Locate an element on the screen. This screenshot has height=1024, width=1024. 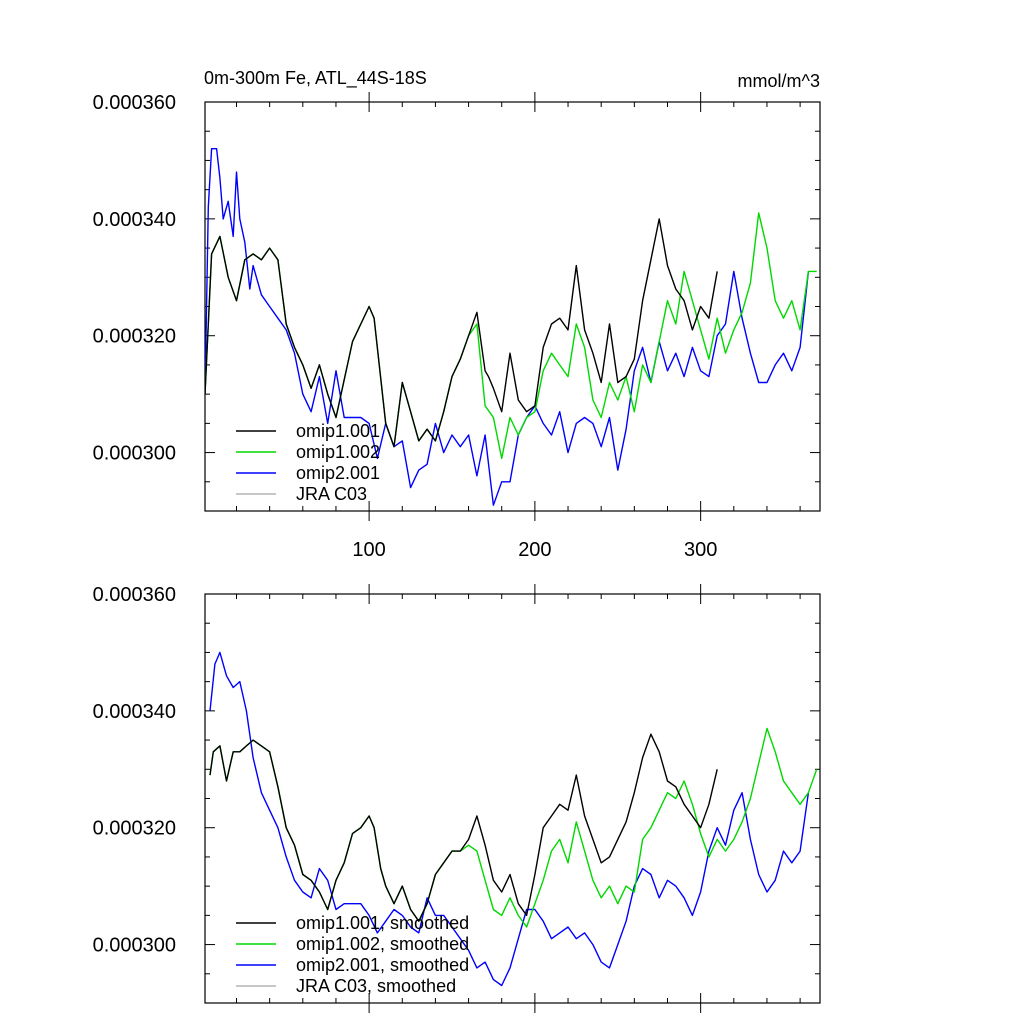
x-tick-label: 200 is located at coordinates (534, 550).